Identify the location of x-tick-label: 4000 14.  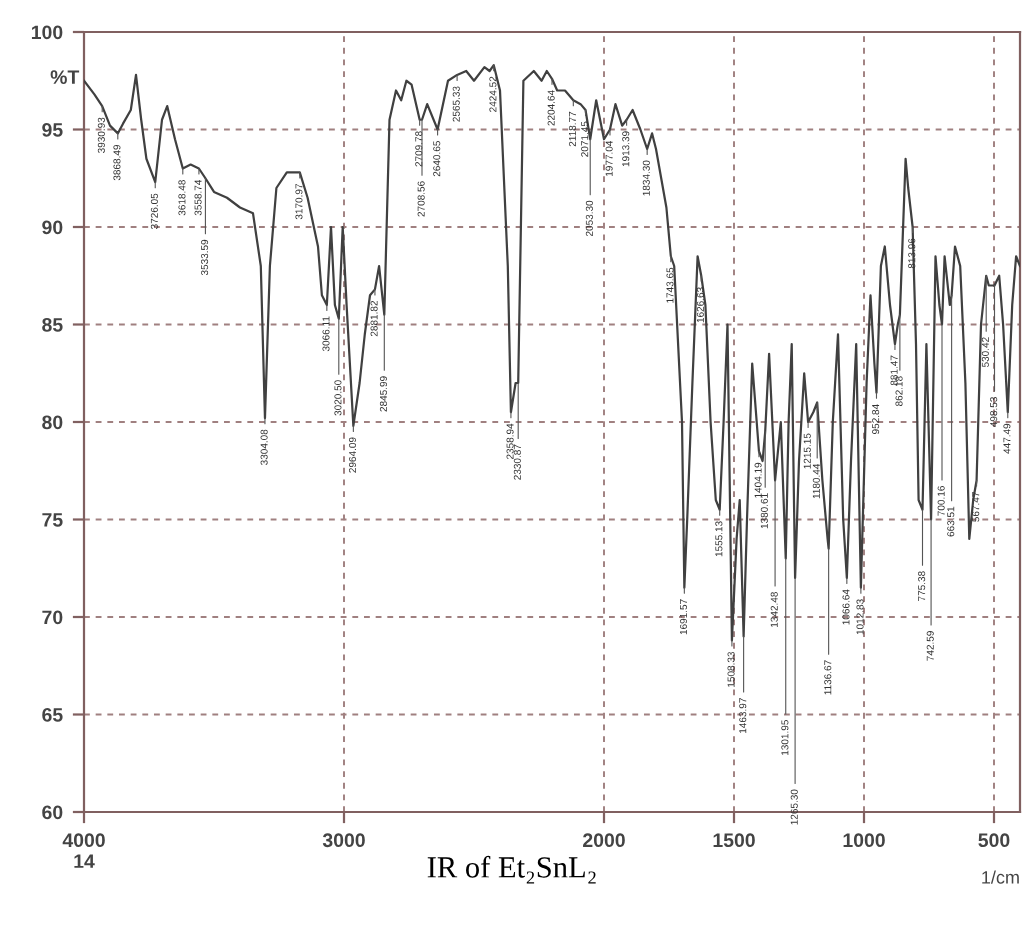
(83, 850).